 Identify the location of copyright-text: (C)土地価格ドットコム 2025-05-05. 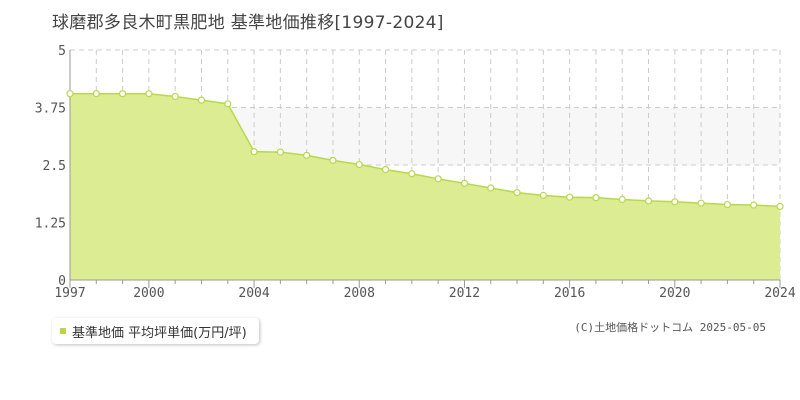
(670, 327).